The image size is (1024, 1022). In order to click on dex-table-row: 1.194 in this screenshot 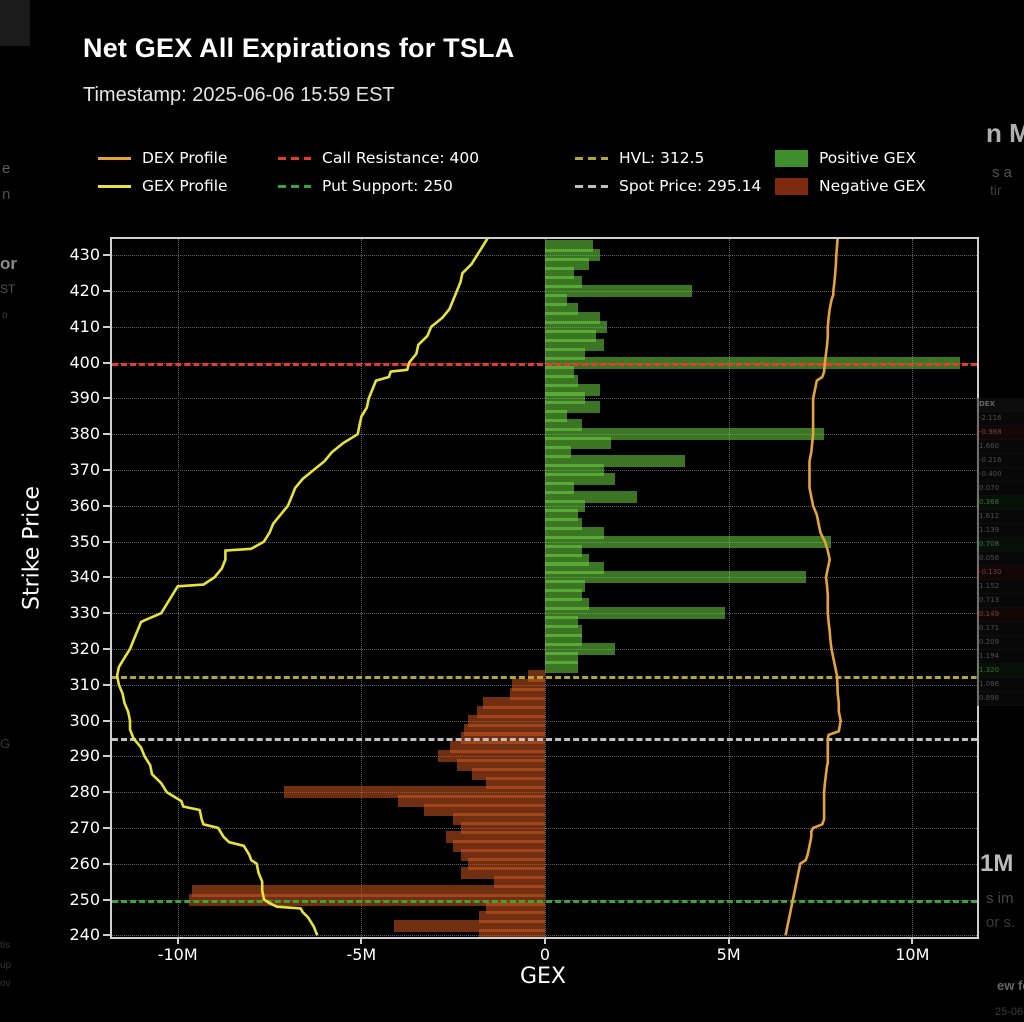, I will do `click(1000, 657)`.